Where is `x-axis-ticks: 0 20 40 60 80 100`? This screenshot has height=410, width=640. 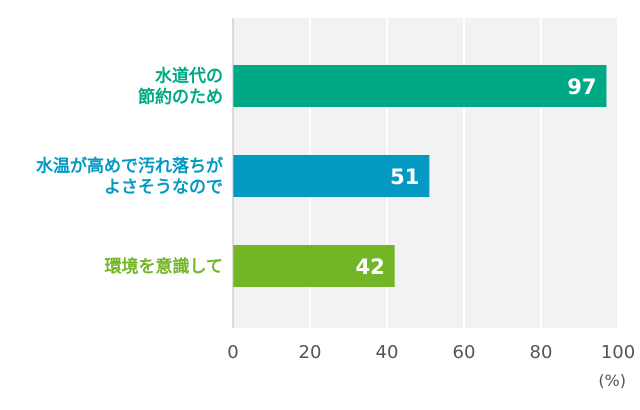
x-axis-ticks: 0 20 40 60 80 100 is located at coordinates (431, 352).